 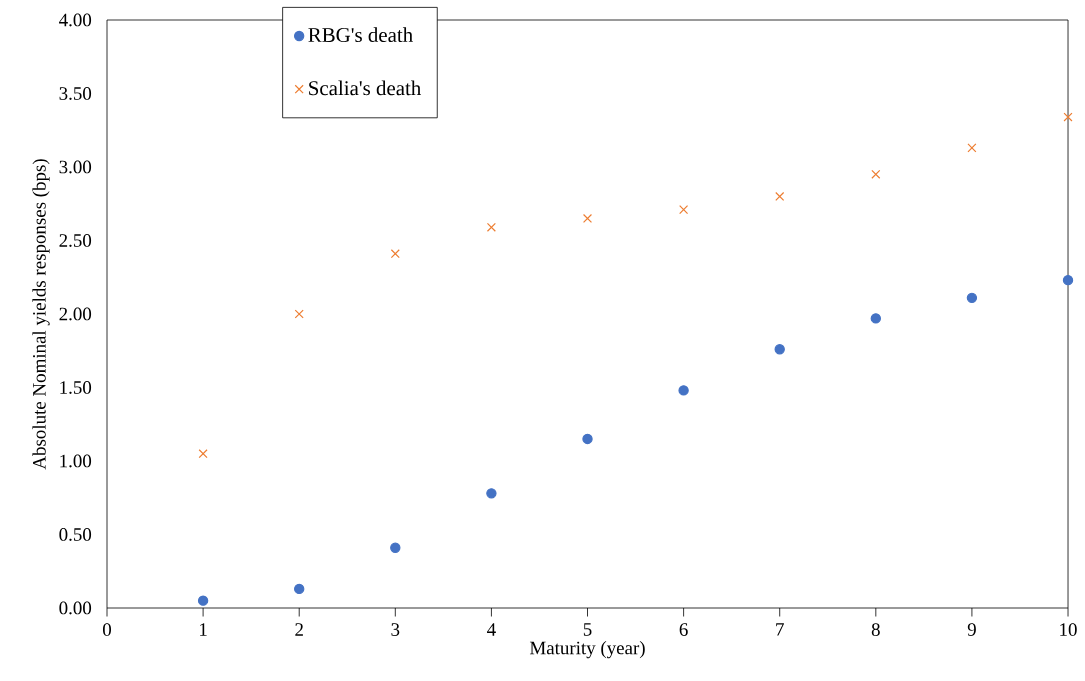 I want to click on x-axis-title: Maturity (year), so click(x=587, y=650).